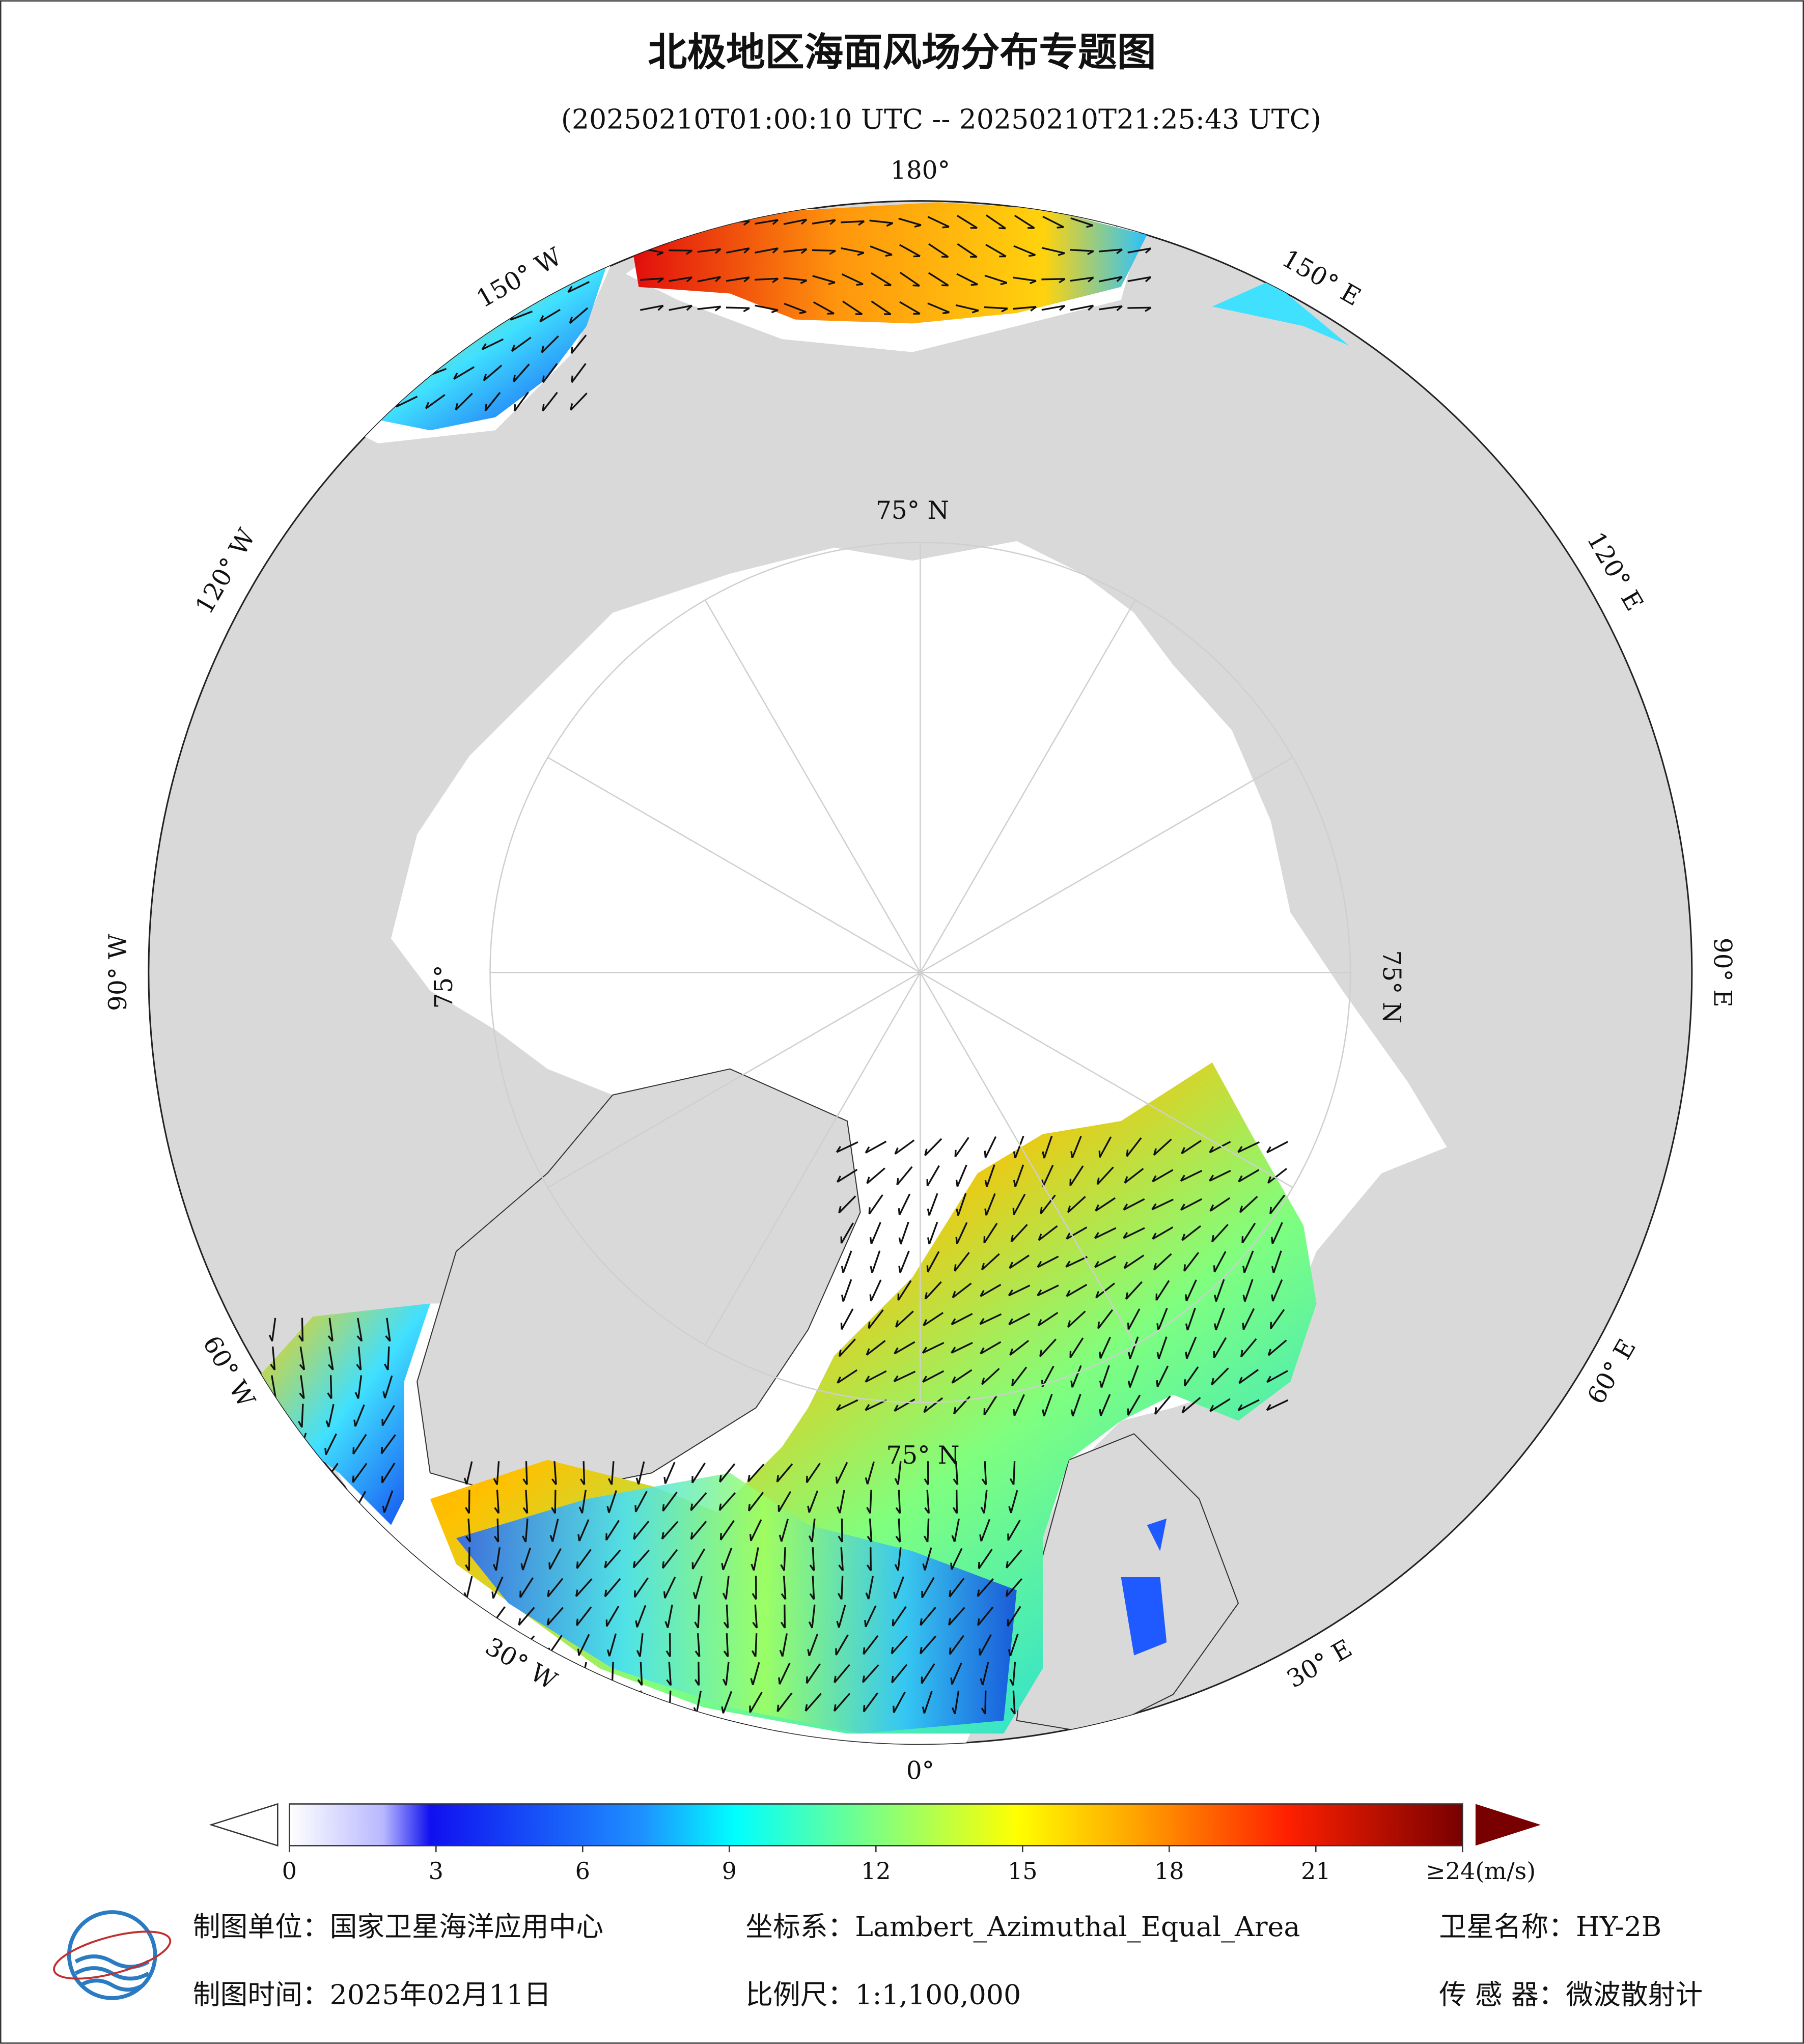 The image size is (1804, 2044). I want to click on latitude-label: 75° N, so click(1391, 986).